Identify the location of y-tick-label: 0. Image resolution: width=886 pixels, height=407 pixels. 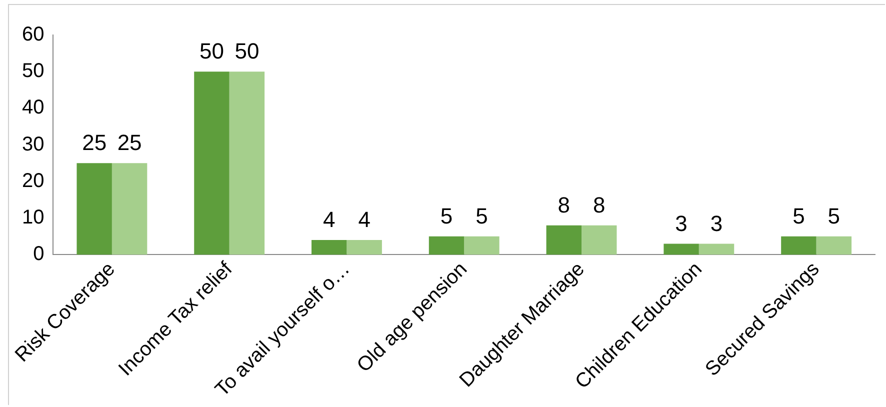
(38, 254).